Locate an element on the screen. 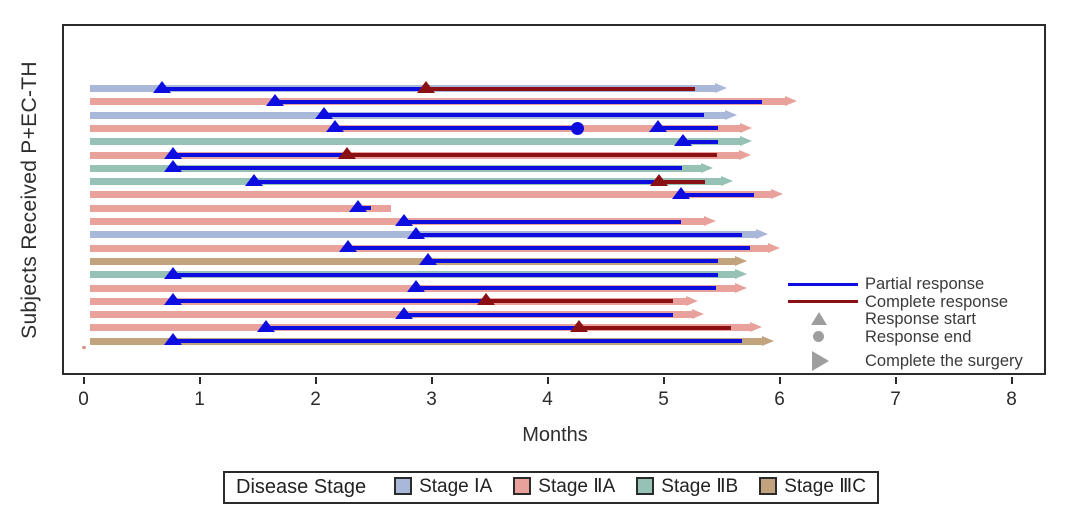  x-axis-title: Months is located at coordinates (555, 435).